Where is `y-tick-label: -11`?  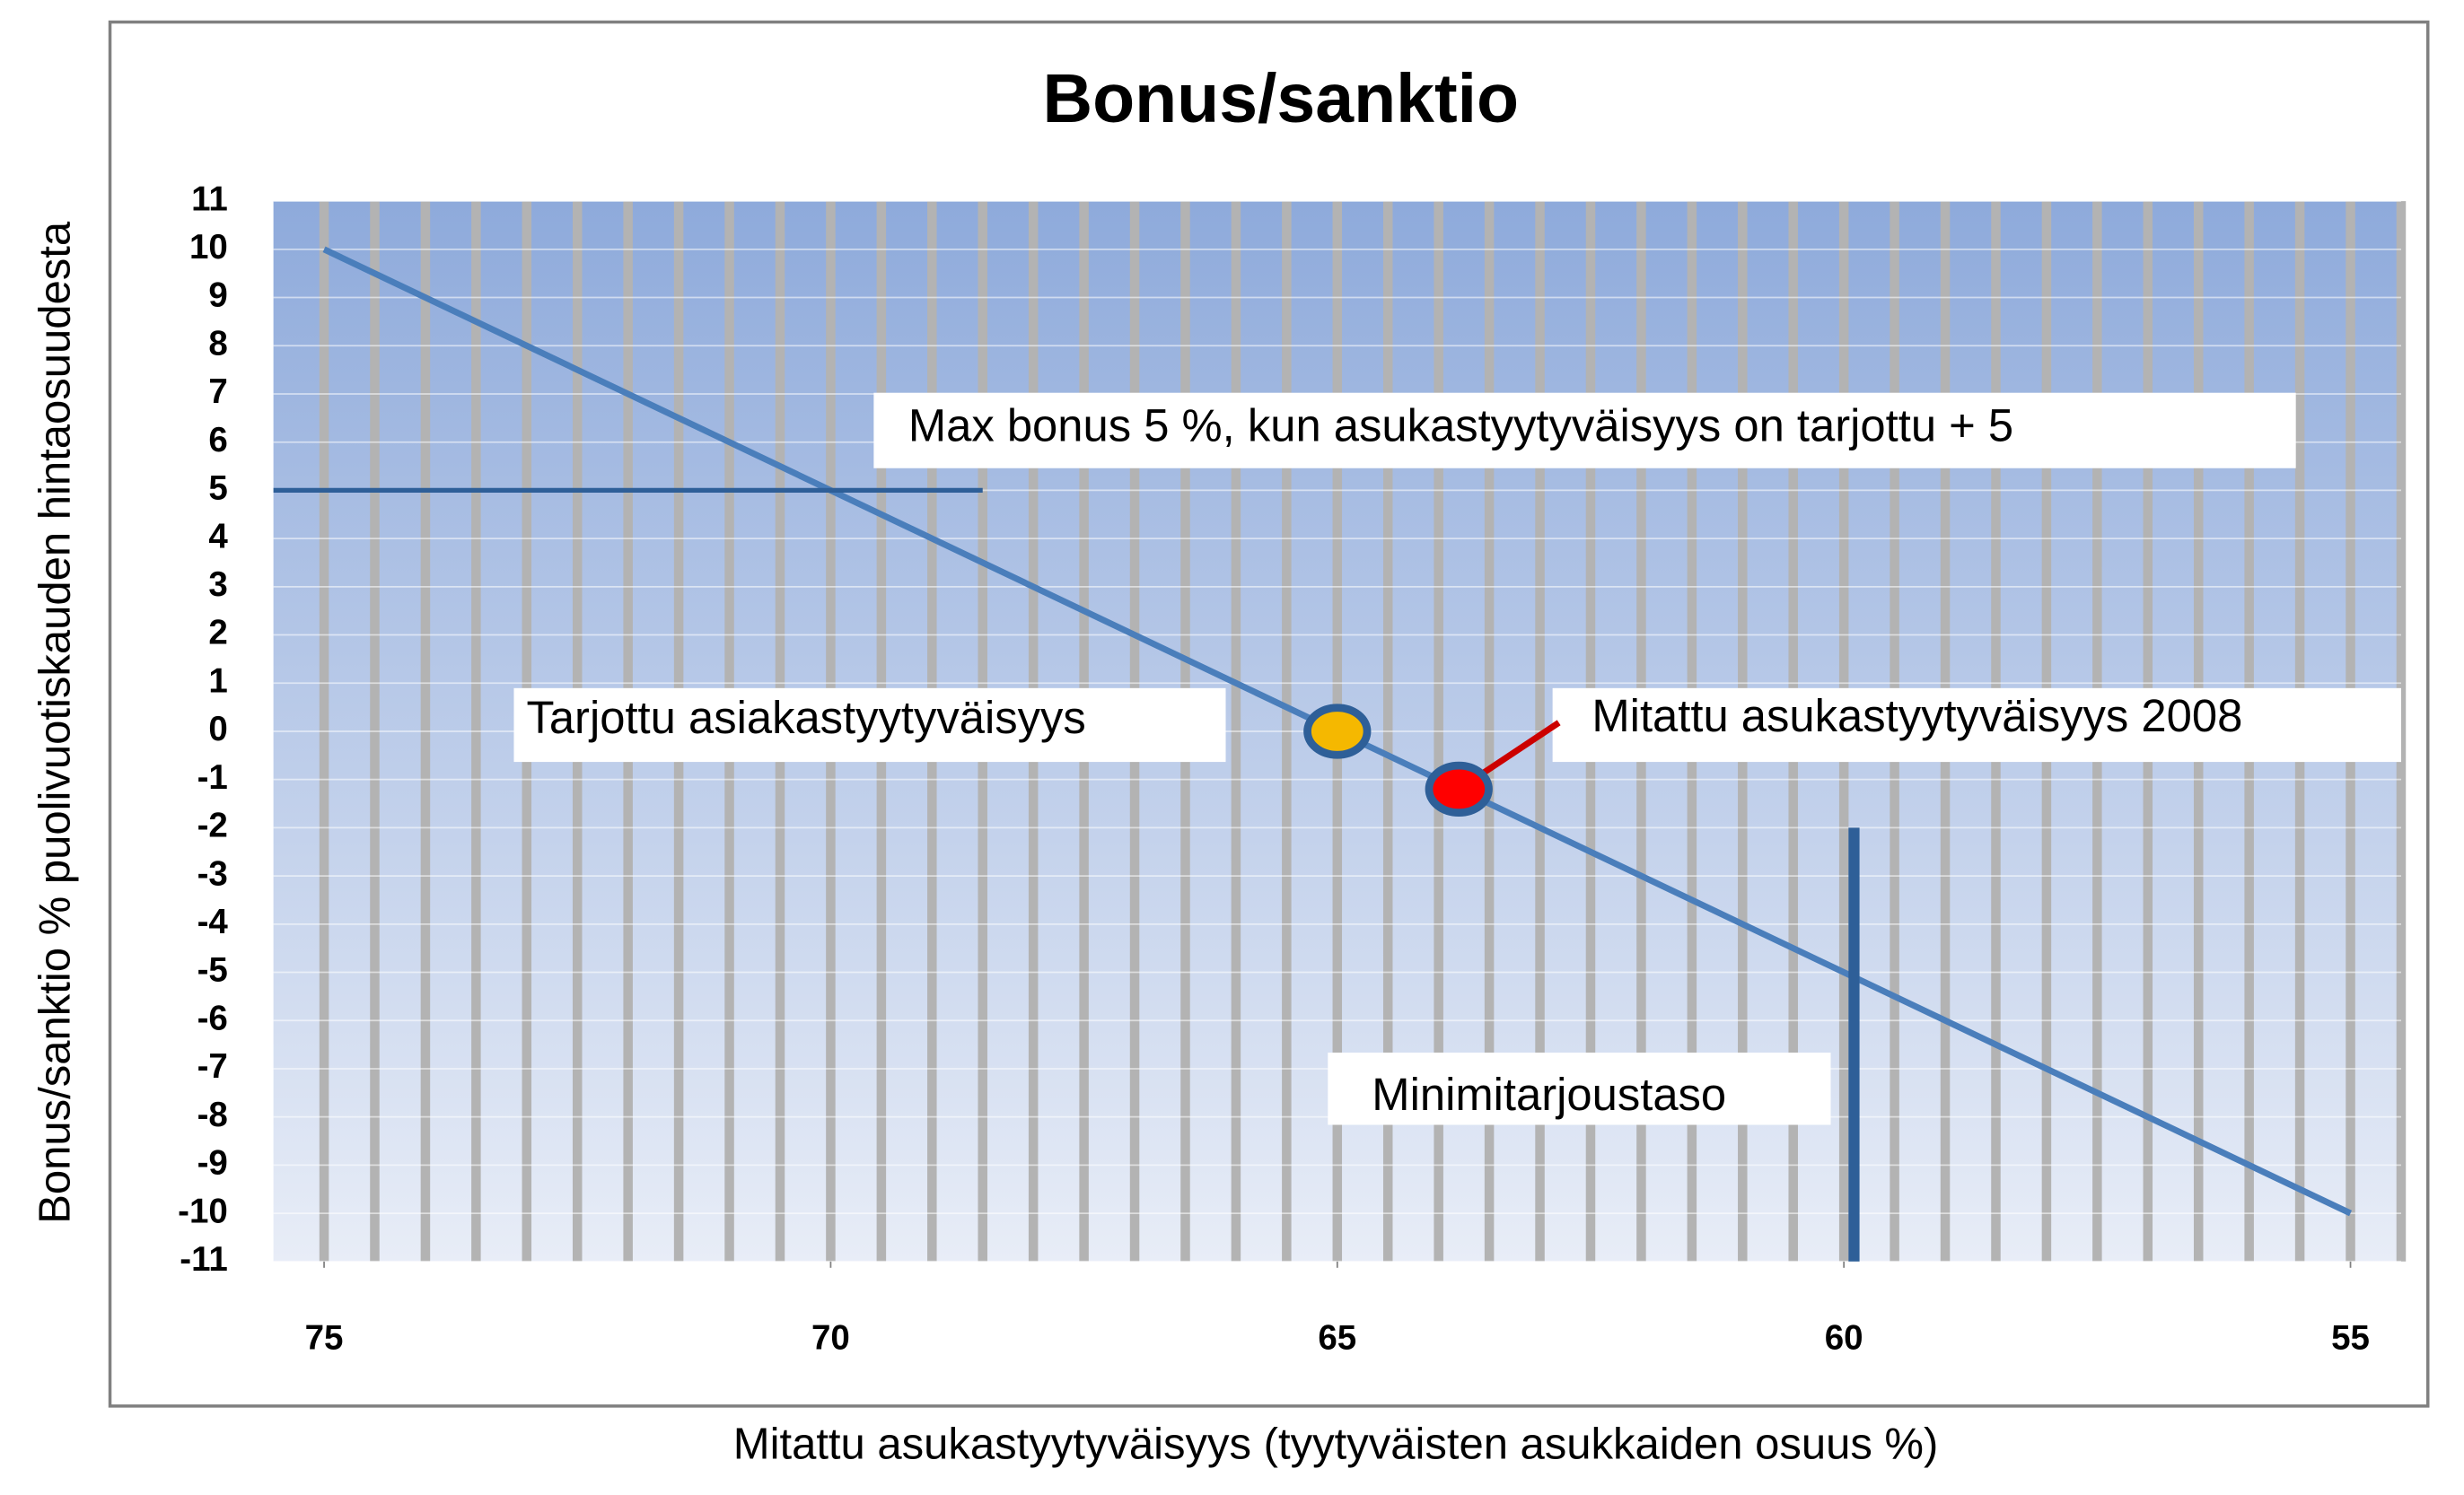 y-tick-label: -11 is located at coordinates (204, 1259).